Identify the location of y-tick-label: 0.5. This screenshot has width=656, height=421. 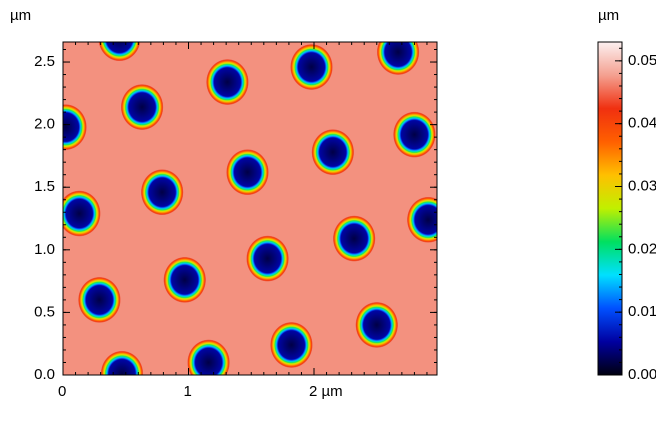
(44, 311).